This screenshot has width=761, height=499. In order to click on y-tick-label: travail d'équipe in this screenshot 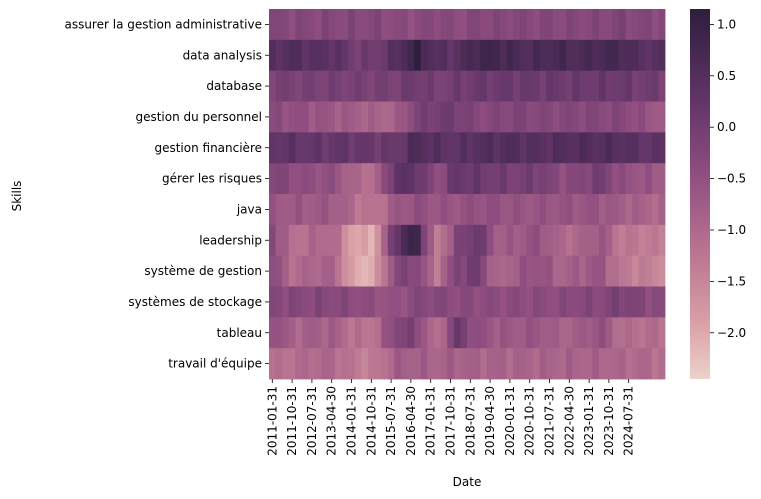, I will do `click(215, 364)`.